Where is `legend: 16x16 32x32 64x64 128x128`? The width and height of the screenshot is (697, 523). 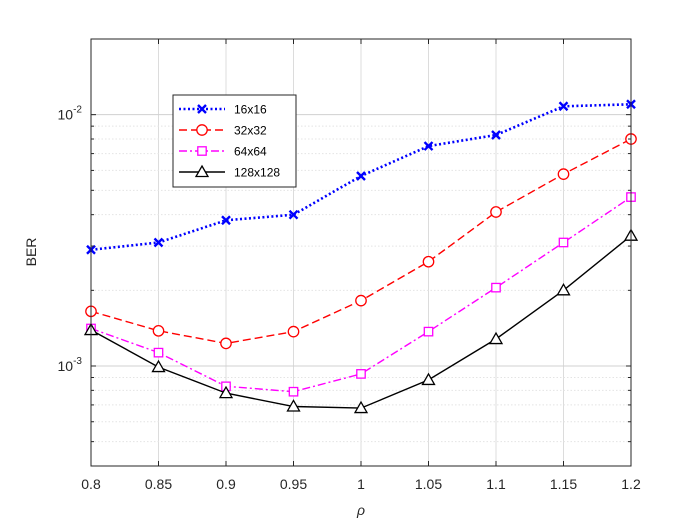 legend: 16x16 32x32 64x64 128x128 is located at coordinates (234, 141).